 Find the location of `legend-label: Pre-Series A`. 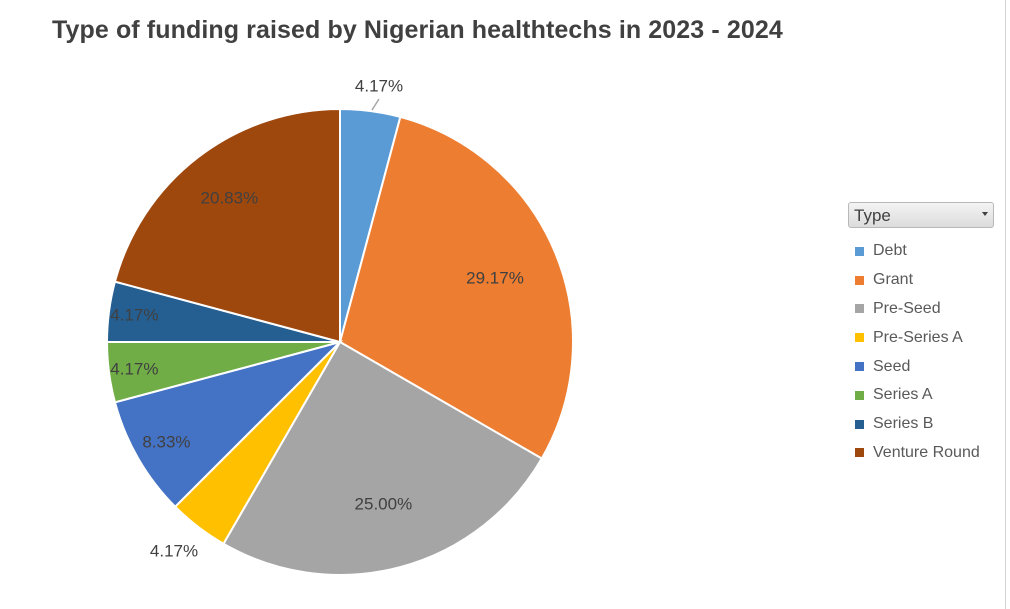

legend-label: Pre-Series A is located at coordinates (918, 337).